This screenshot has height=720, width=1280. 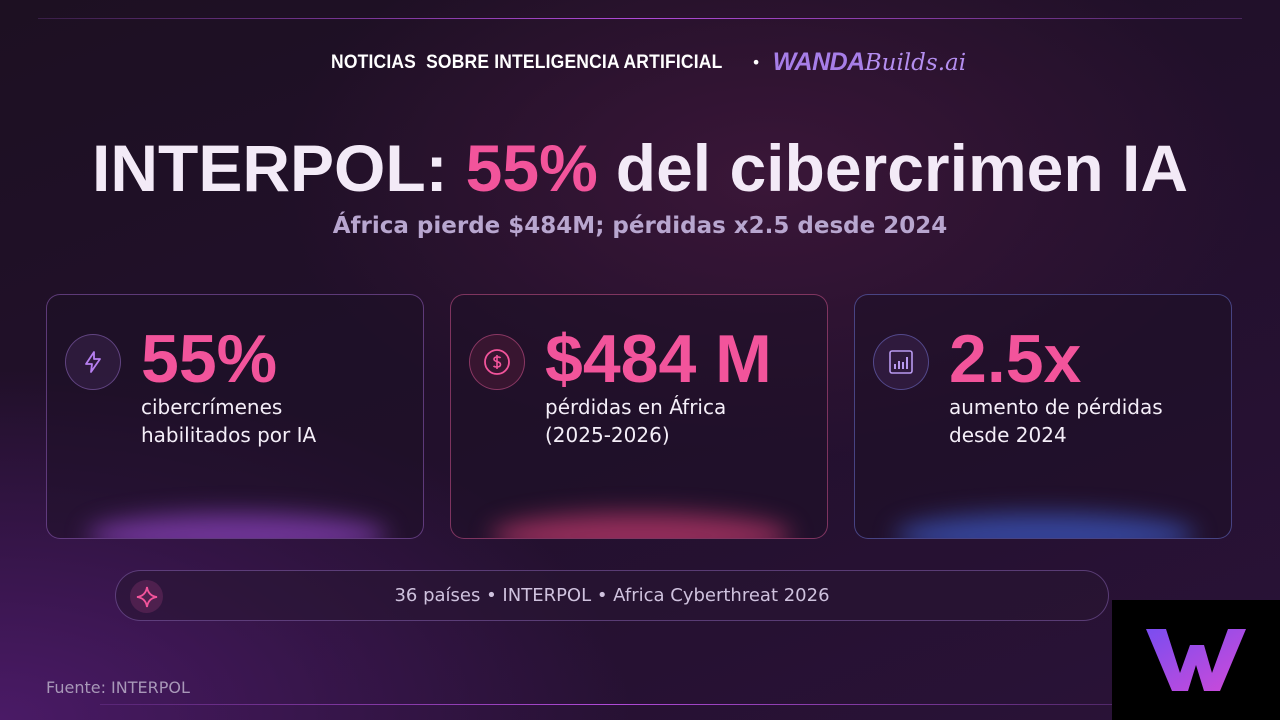 I want to click on stat-card: 55% cibercrímenes habilitados por IA, so click(x=235, y=416).